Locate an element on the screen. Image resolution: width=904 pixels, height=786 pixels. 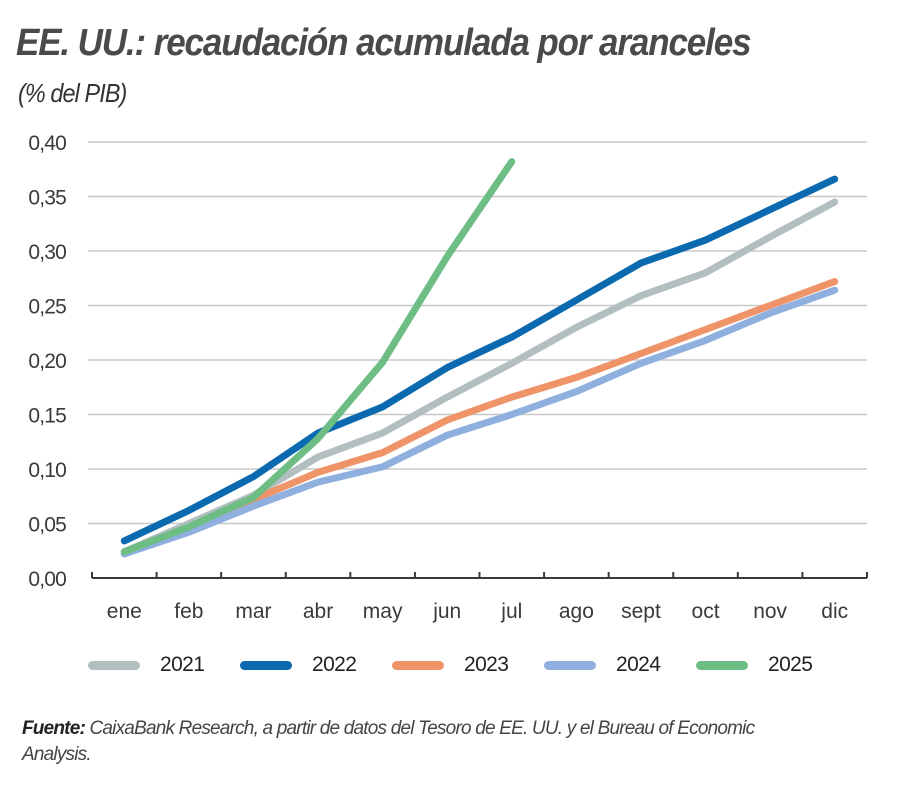
legend-label: 2023 is located at coordinates (486, 664).